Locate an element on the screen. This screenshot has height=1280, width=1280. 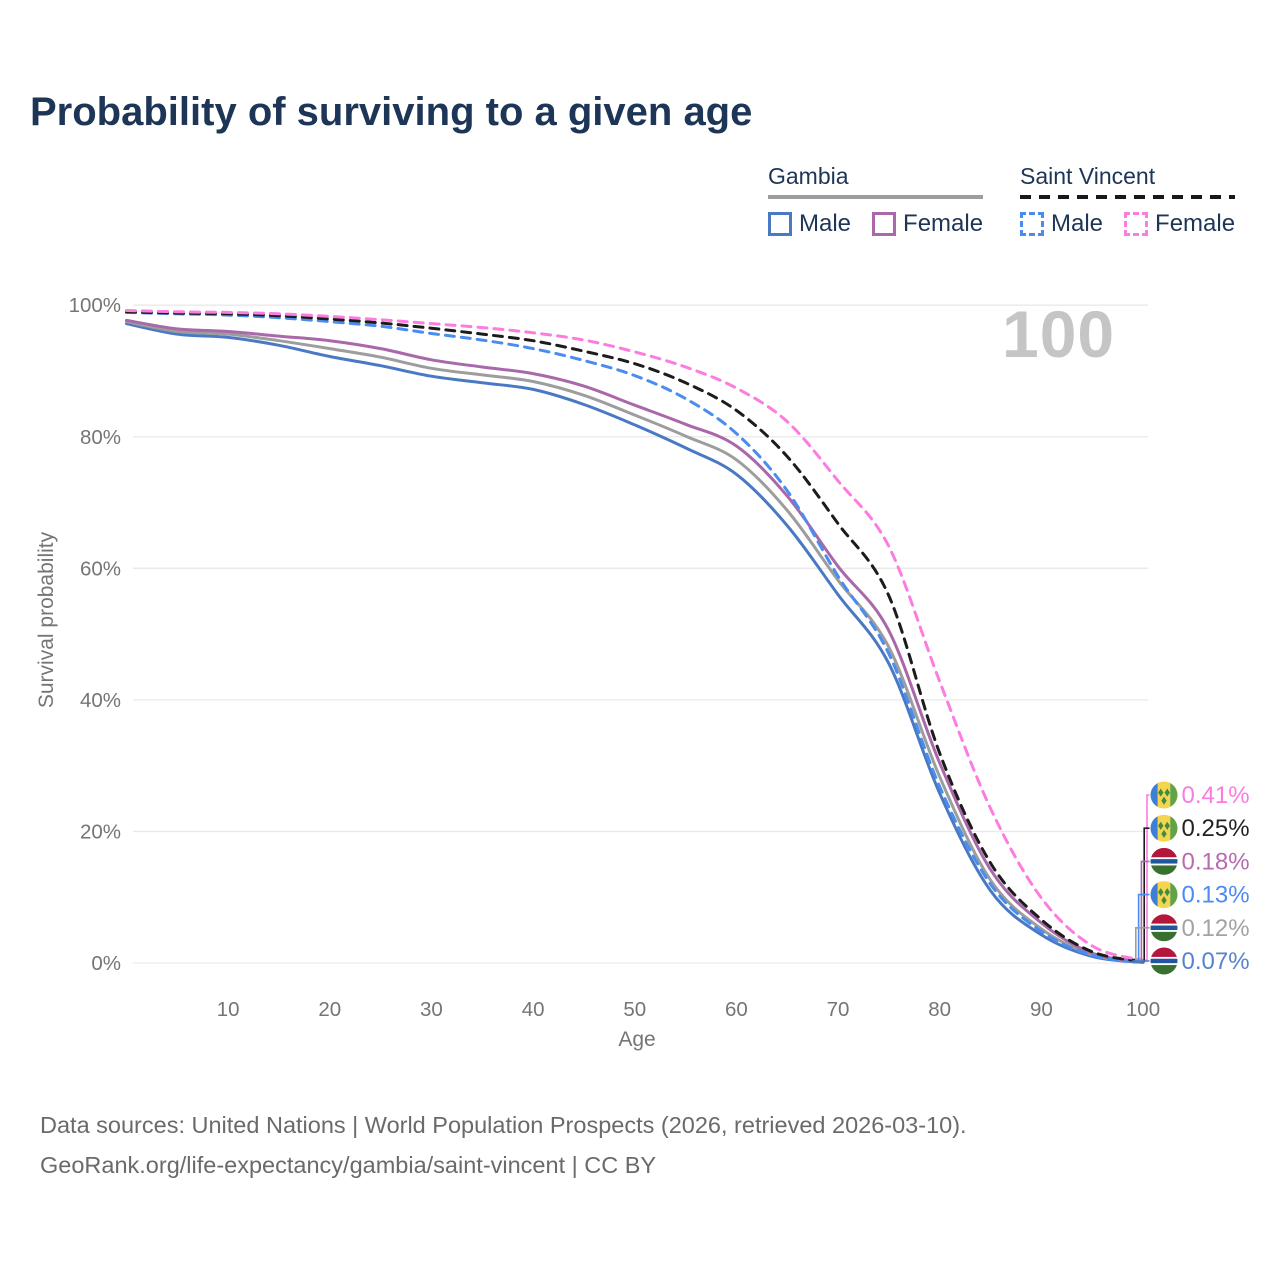
x-tick-label: 20 is located at coordinates (329, 1009).